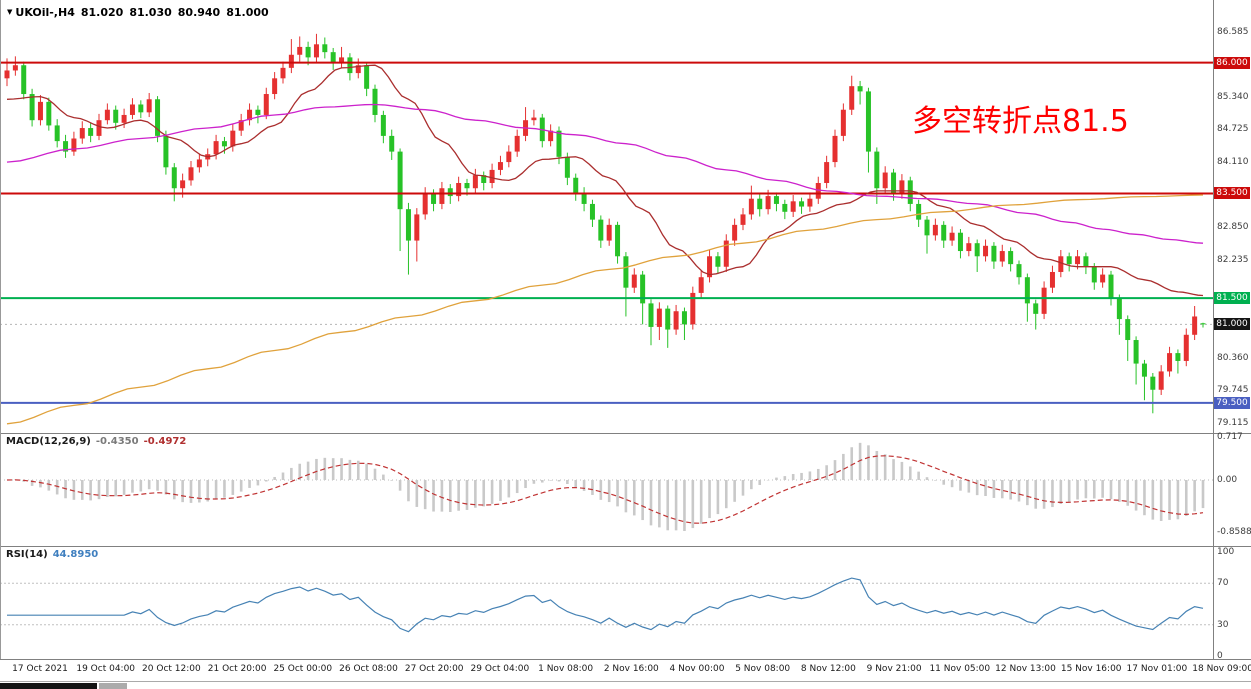 This screenshot has height=689, width=1251. I want to click on symbol-marker-icon: ▼, so click(10, 12).